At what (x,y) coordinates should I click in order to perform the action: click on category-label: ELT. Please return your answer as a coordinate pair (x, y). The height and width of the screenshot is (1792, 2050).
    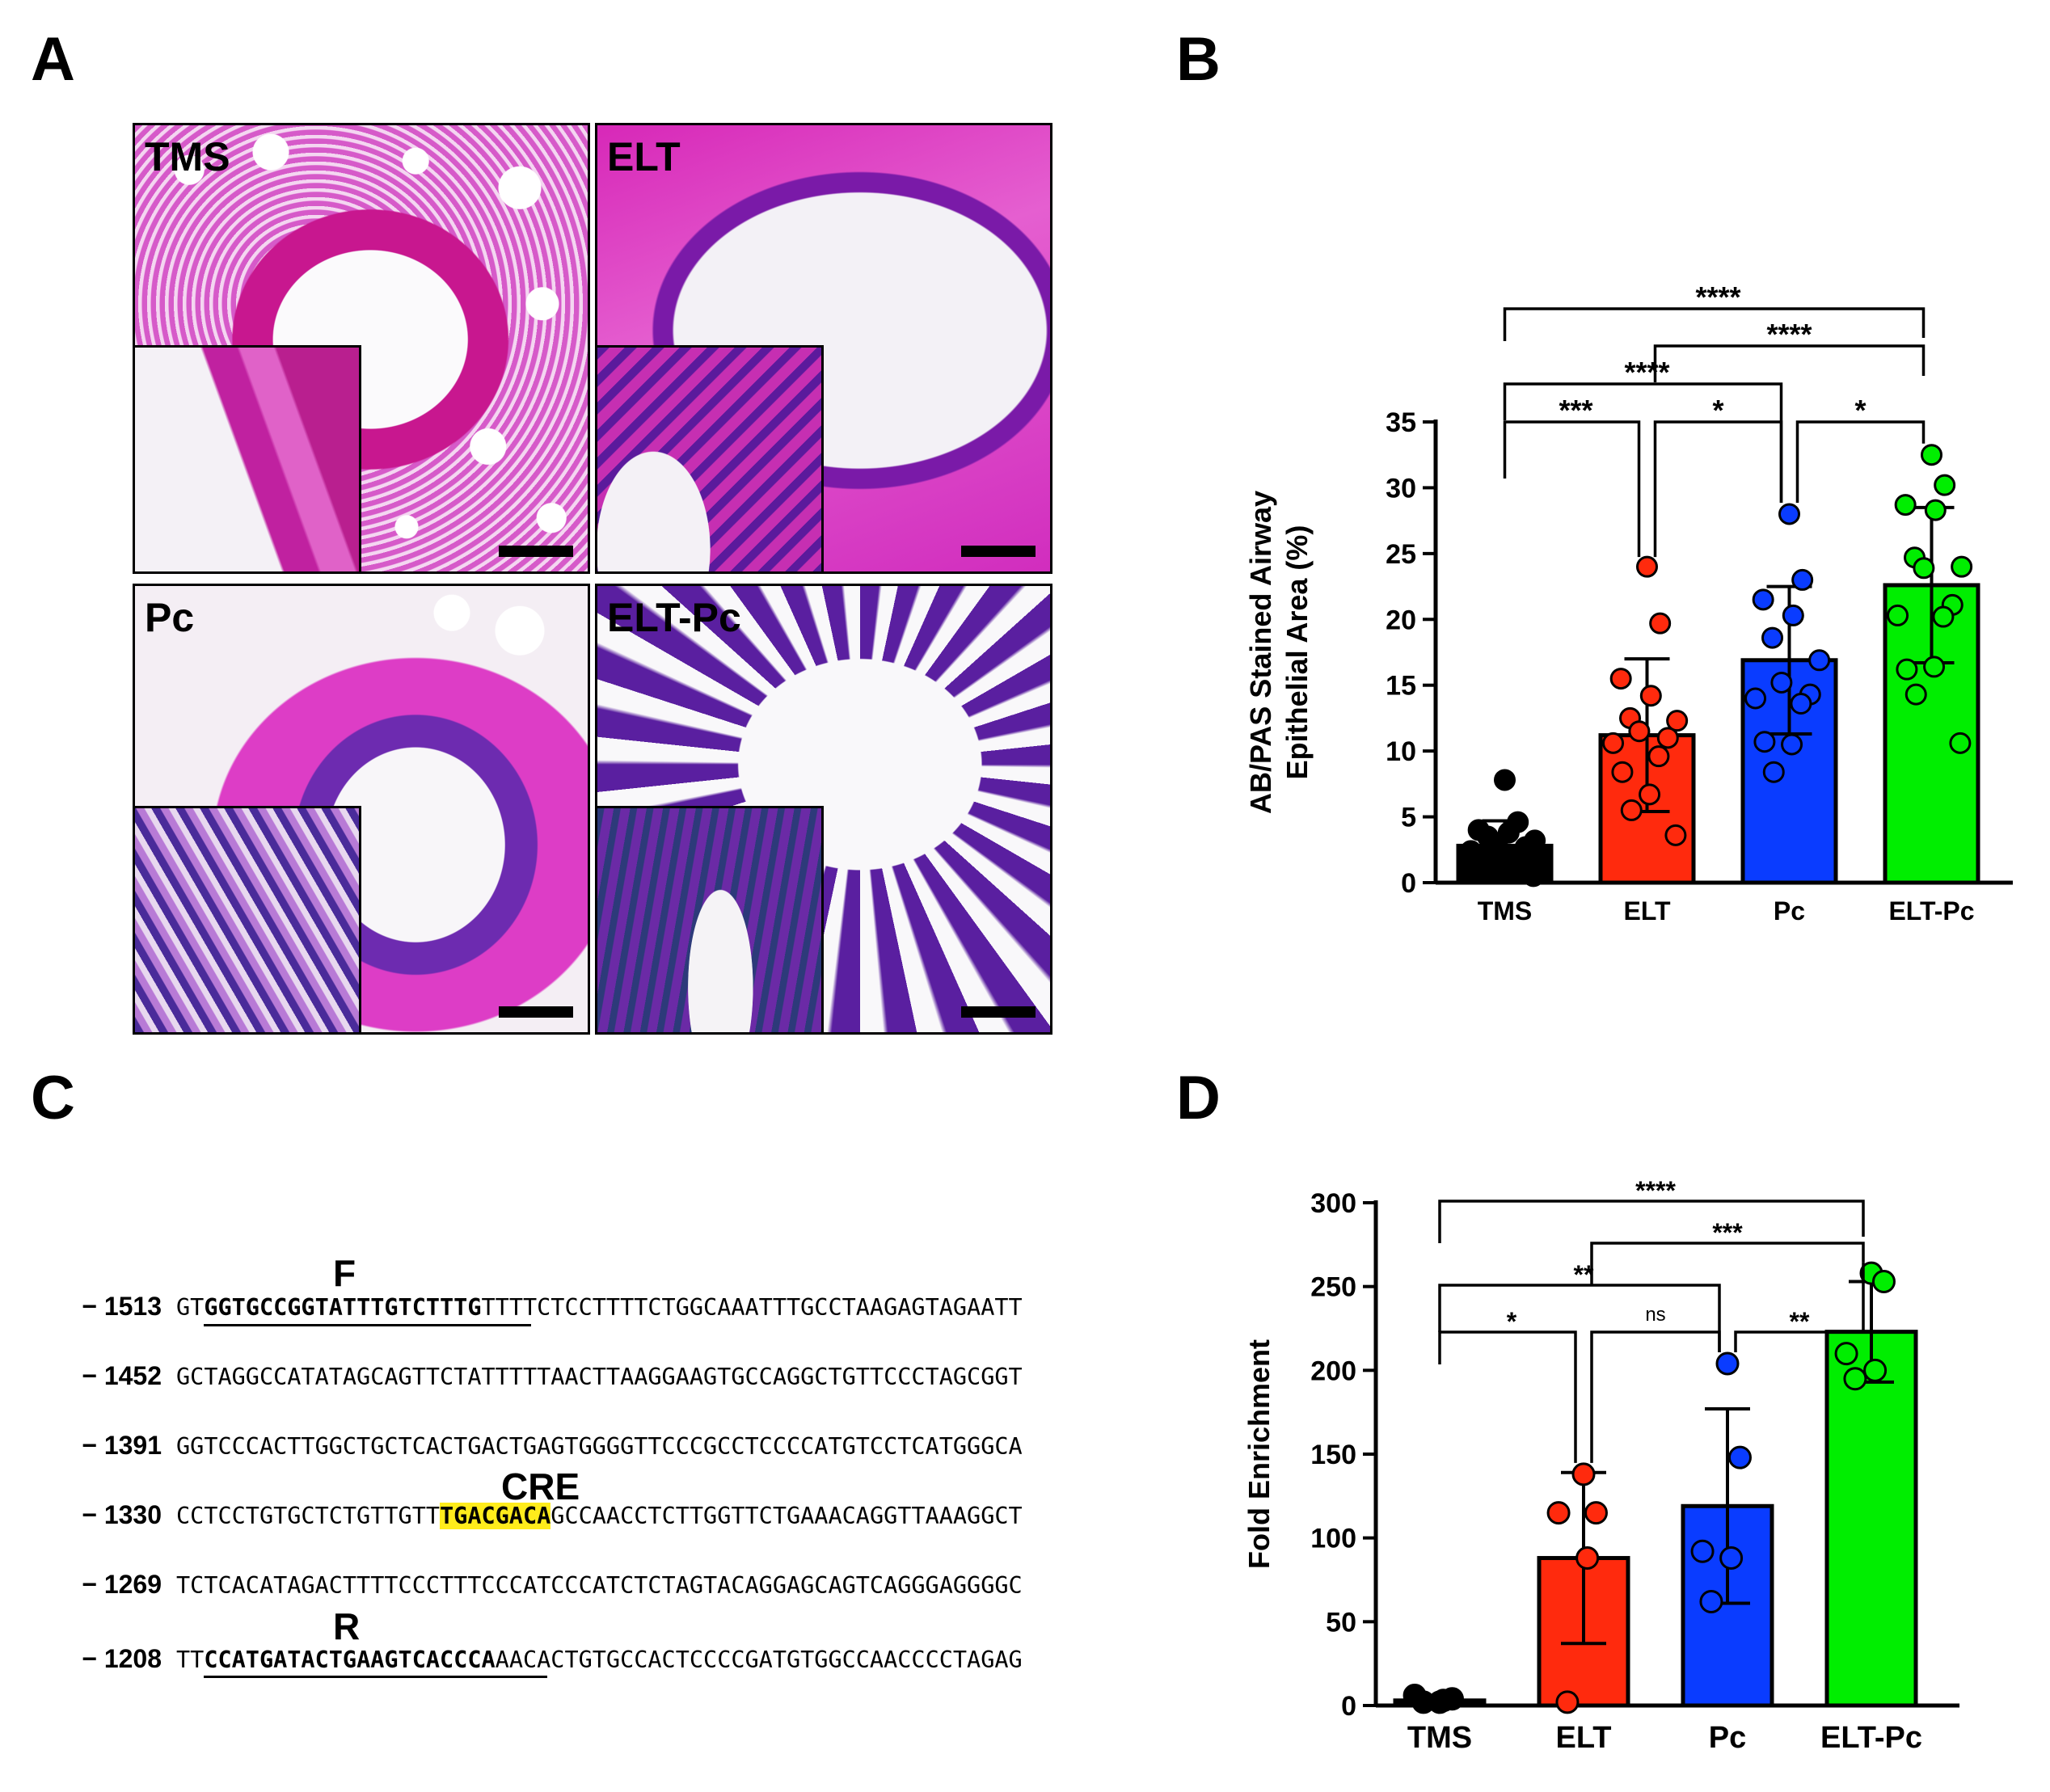
    Looking at the image, I should click on (1647, 911).